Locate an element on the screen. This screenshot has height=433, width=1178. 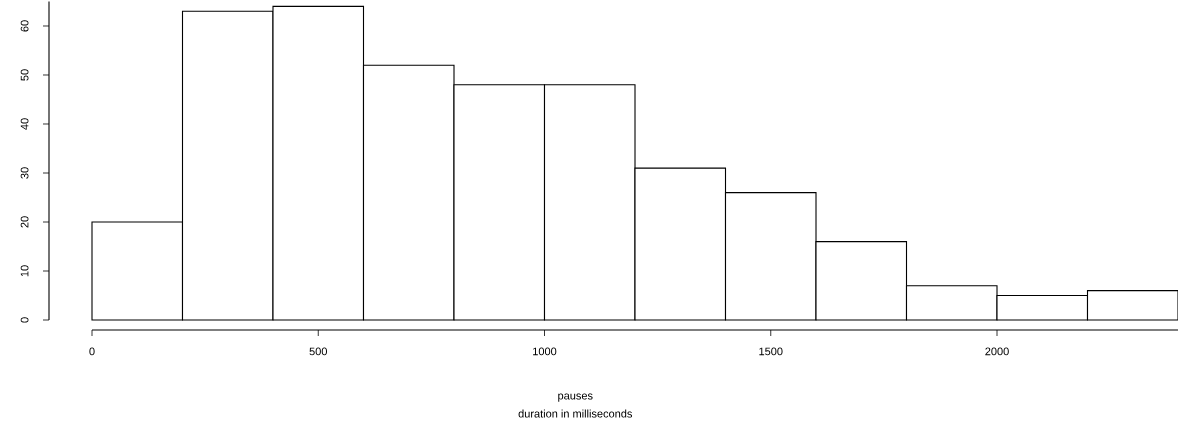
y-tick-label: 10 is located at coordinates (24, 271).